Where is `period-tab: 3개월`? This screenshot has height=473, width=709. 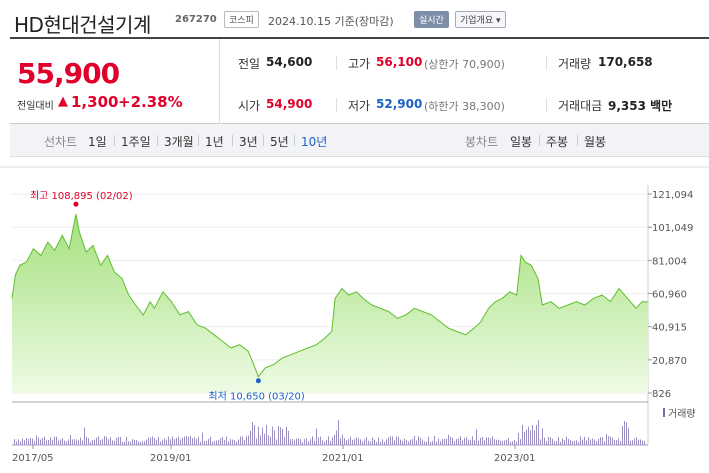
period-tab: 3개월 is located at coordinates (179, 142).